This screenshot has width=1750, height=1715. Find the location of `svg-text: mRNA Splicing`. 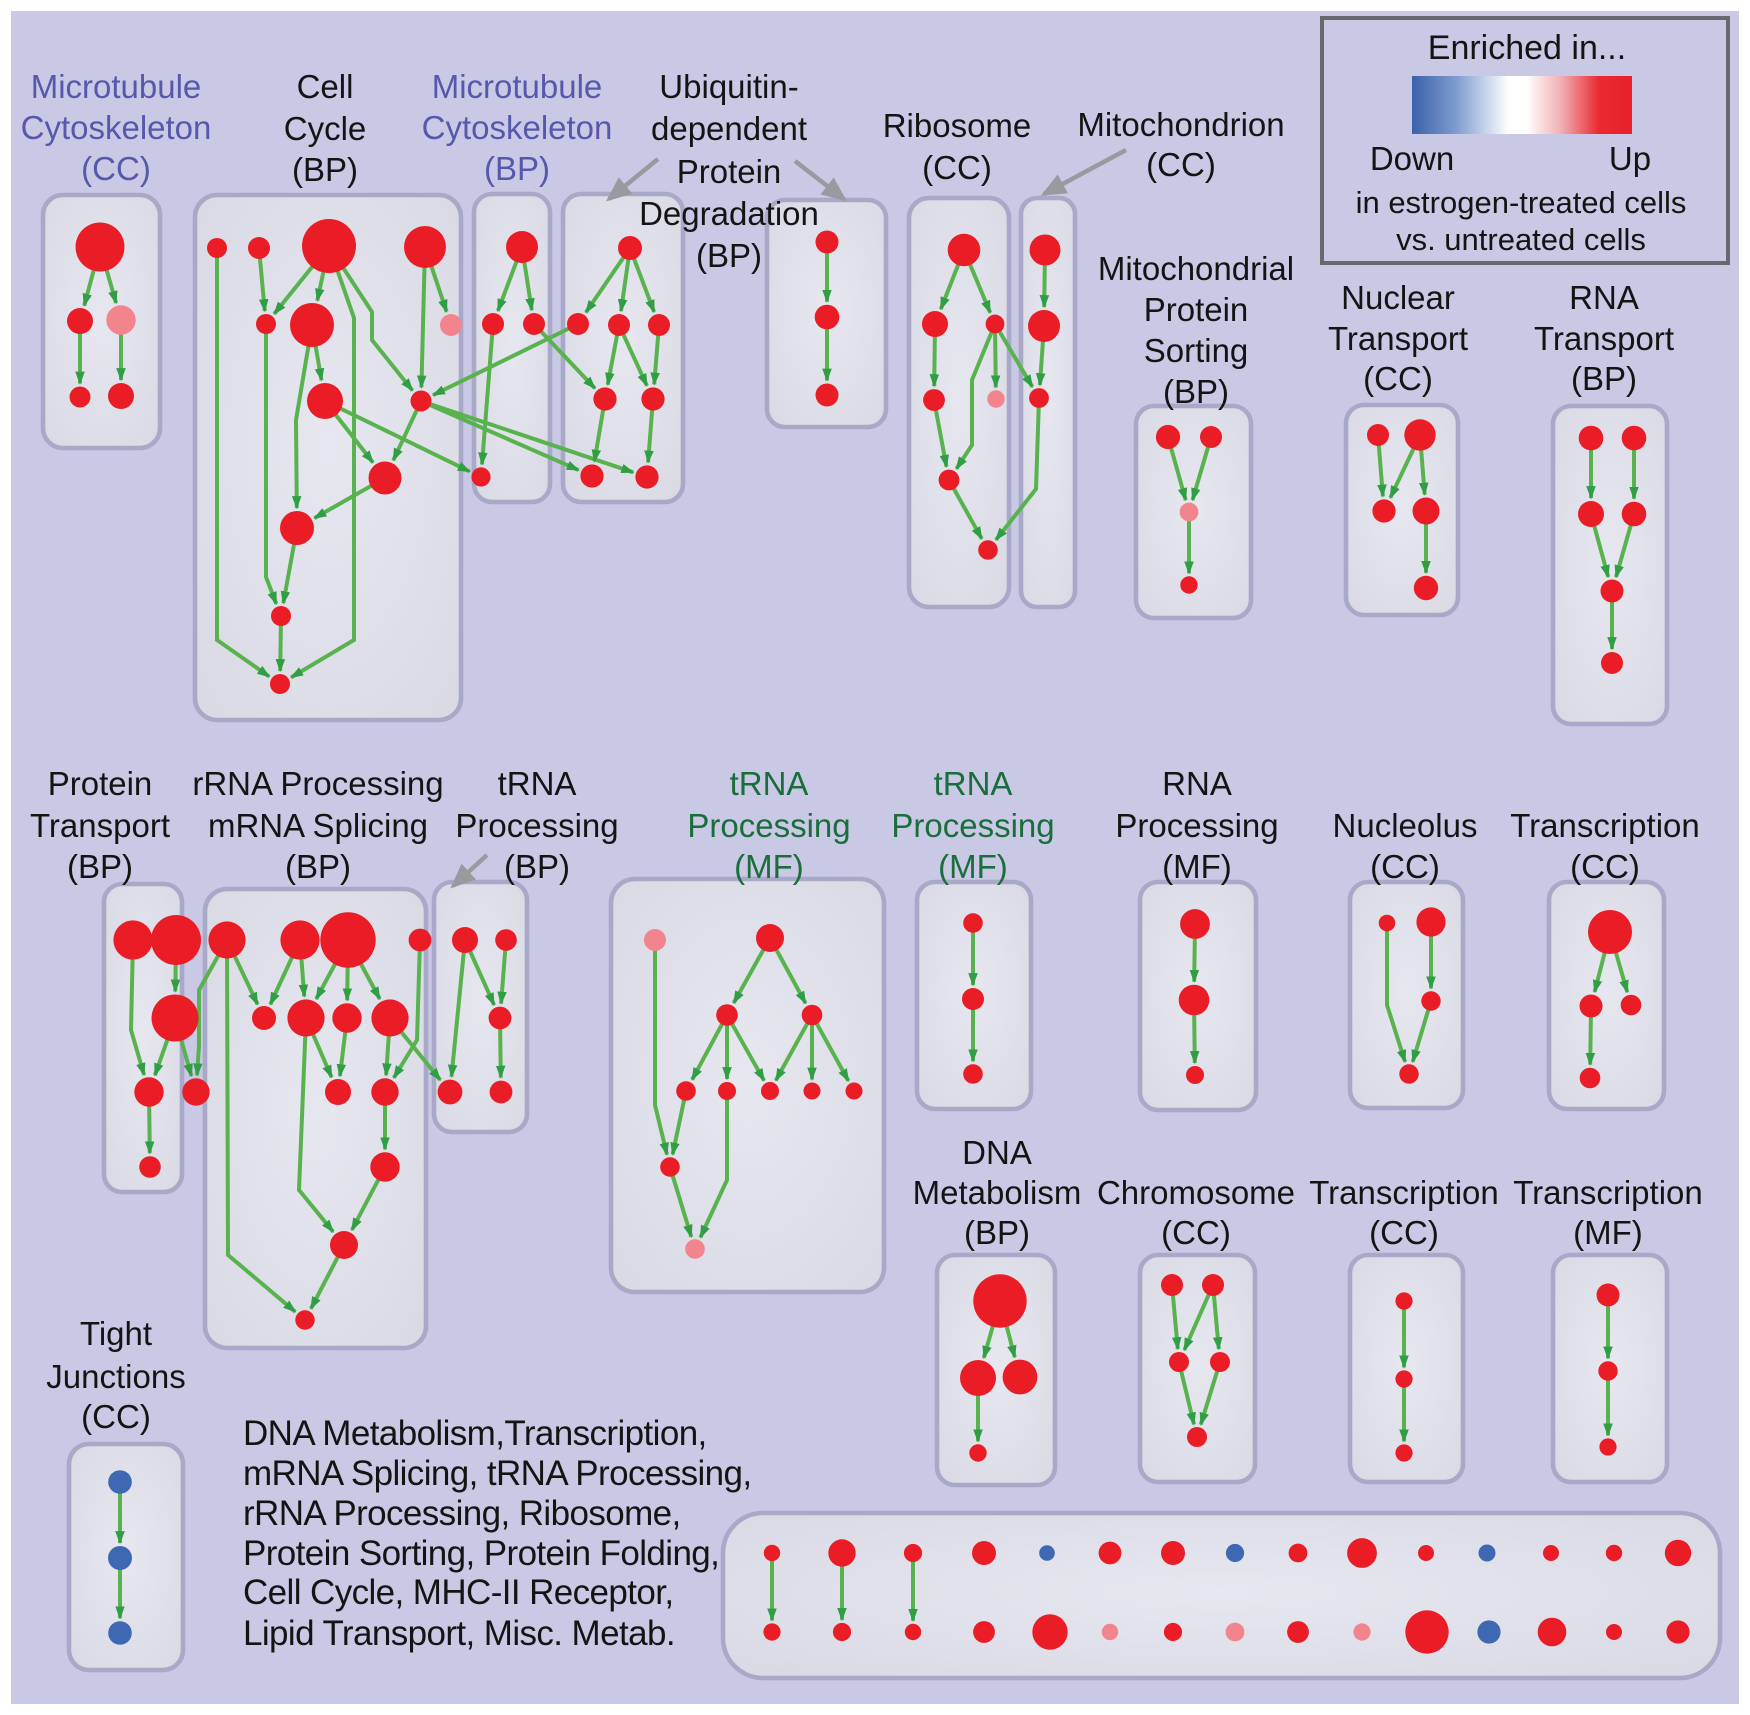

svg-text: mRNA Splicing is located at coordinates (318, 825).